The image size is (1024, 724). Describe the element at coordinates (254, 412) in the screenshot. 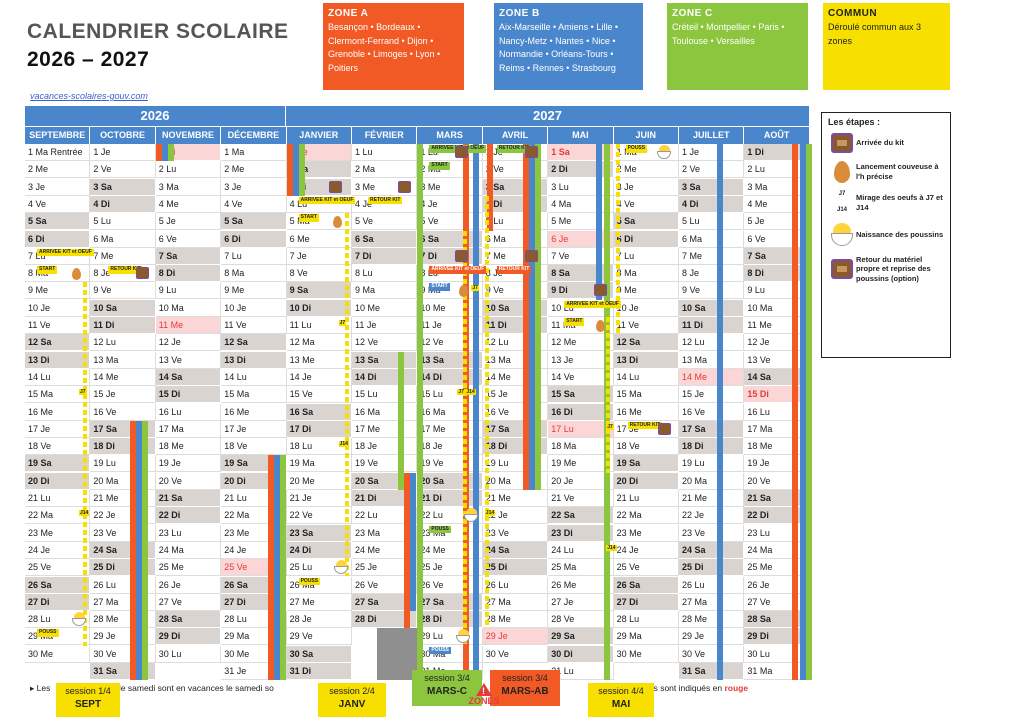

I see `day-cell: 16 Me` at that location.